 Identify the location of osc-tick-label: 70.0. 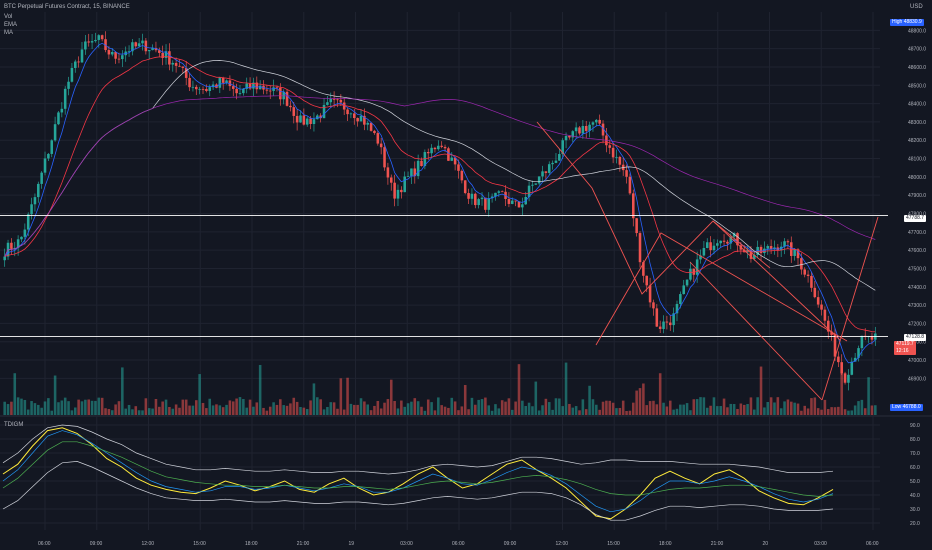
(915, 454).